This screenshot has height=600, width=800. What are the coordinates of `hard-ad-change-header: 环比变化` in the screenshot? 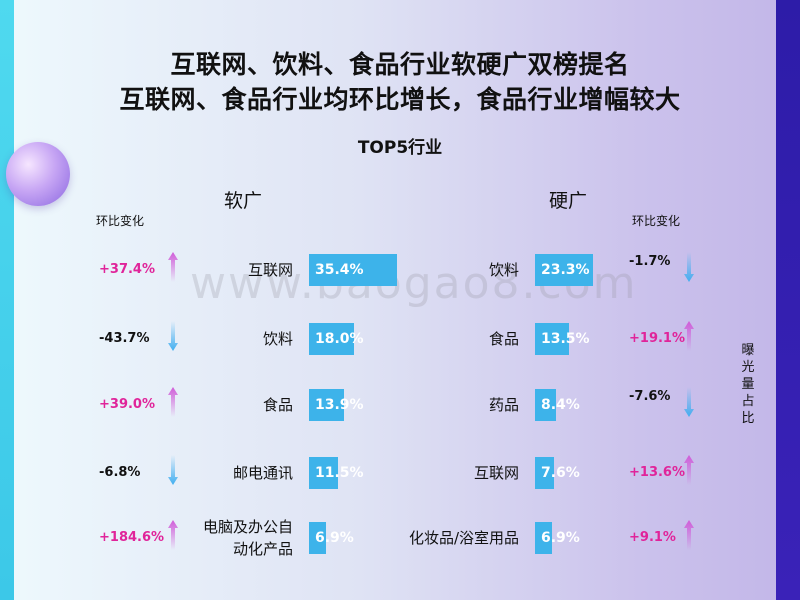 It's located at (656, 221).